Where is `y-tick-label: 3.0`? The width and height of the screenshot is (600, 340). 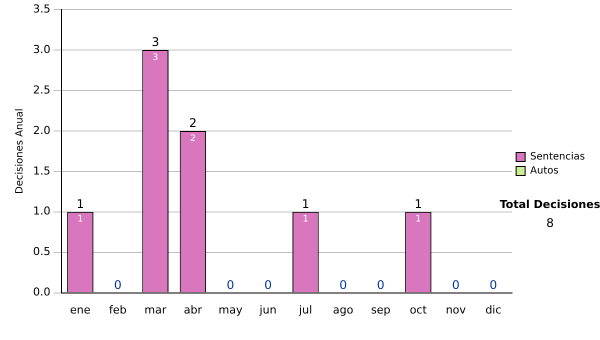 y-tick-label: 3.0 is located at coordinates (41, 49).